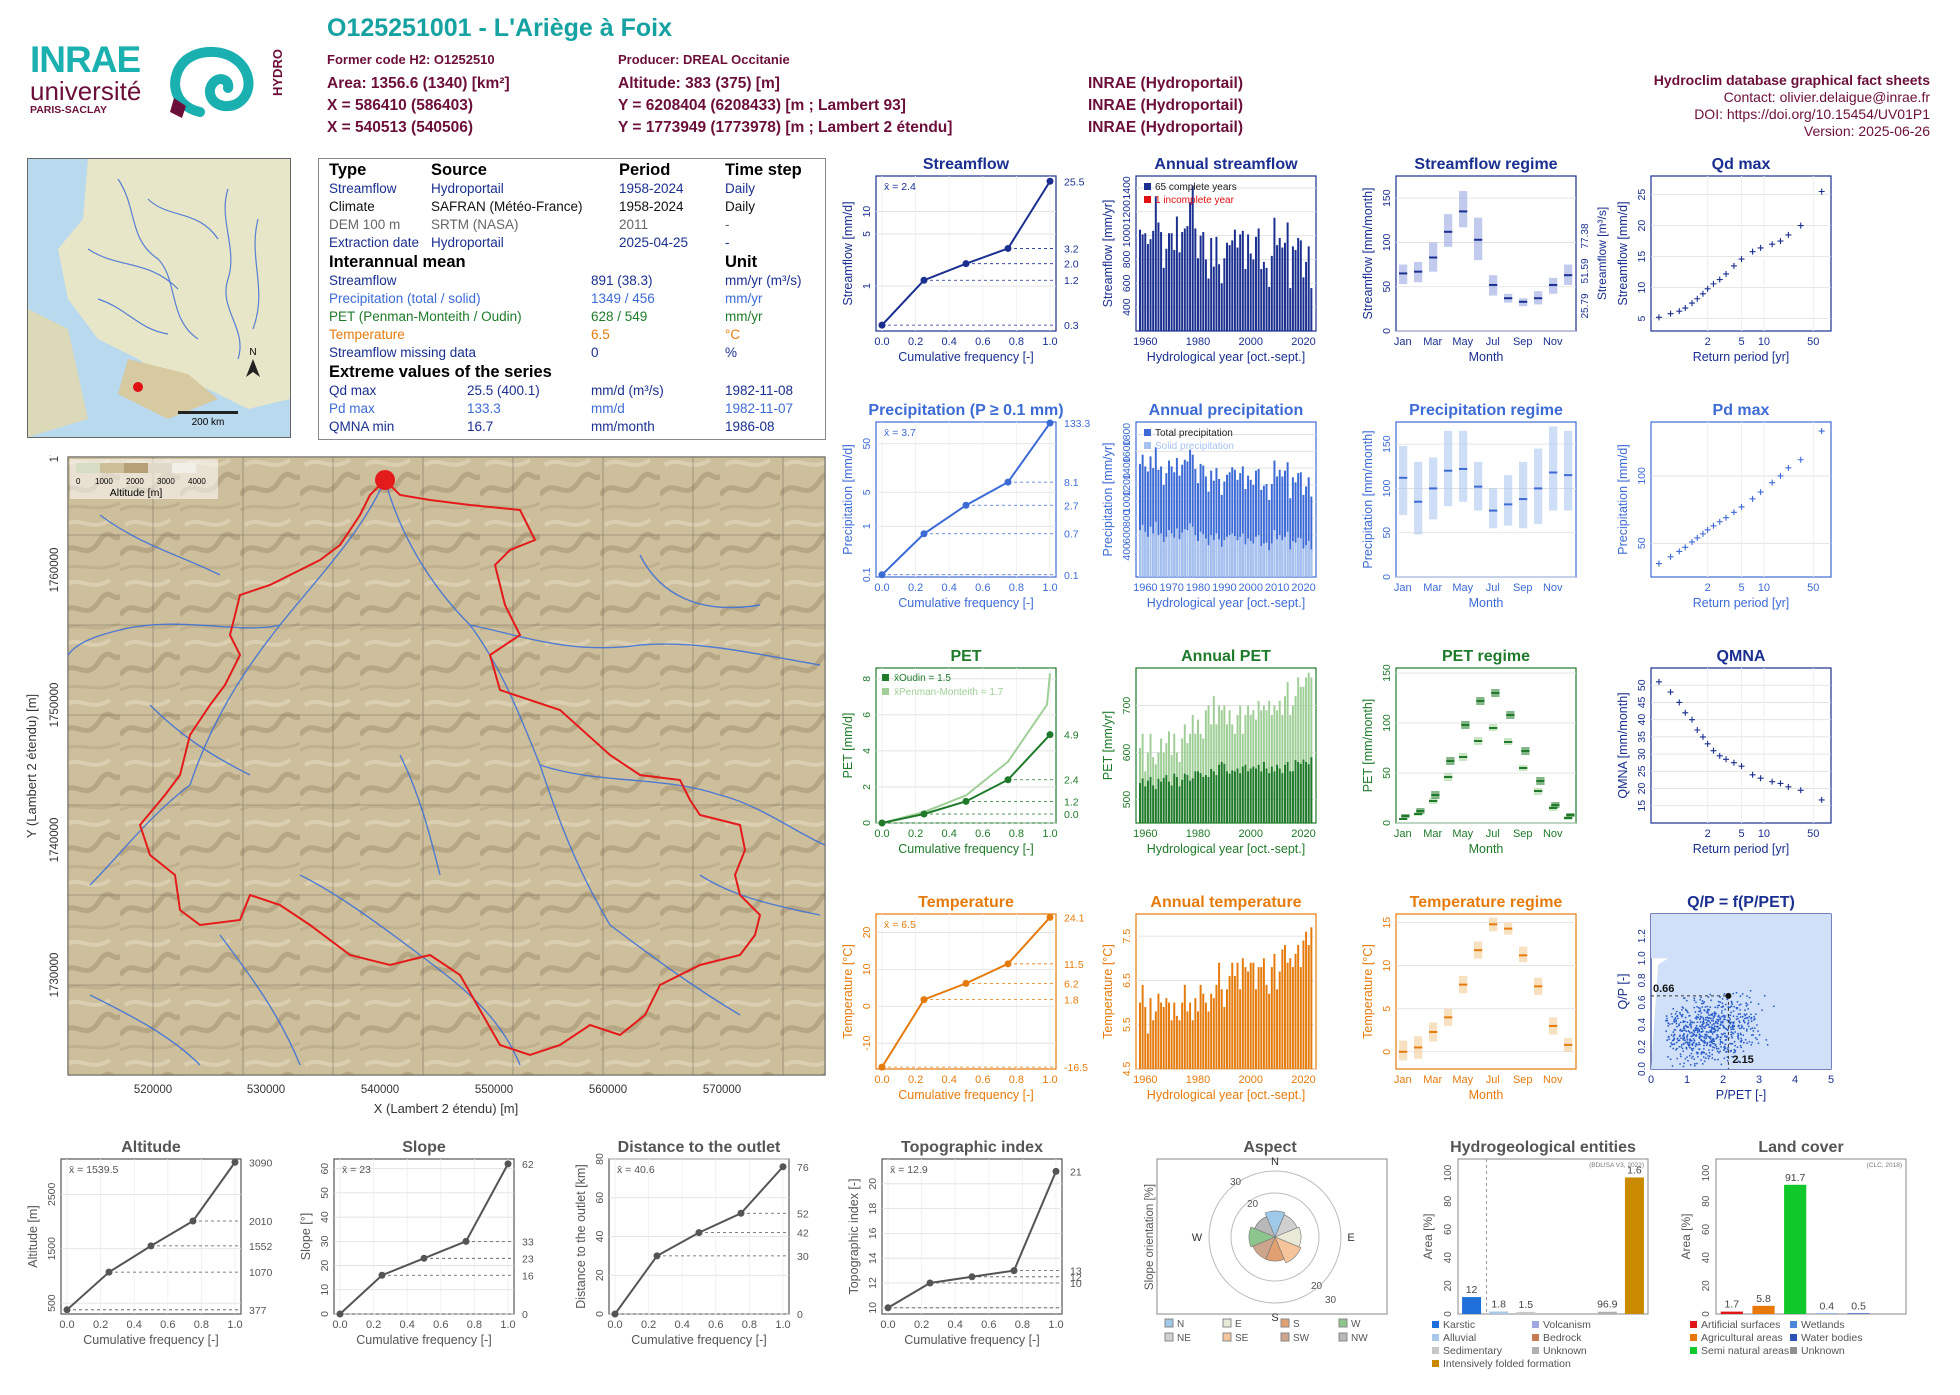 The image size is (1960, 1395). Describe the element at coordinates (52, 1249) in the screenshot. I see `y-tick-label: 1500` at that location.